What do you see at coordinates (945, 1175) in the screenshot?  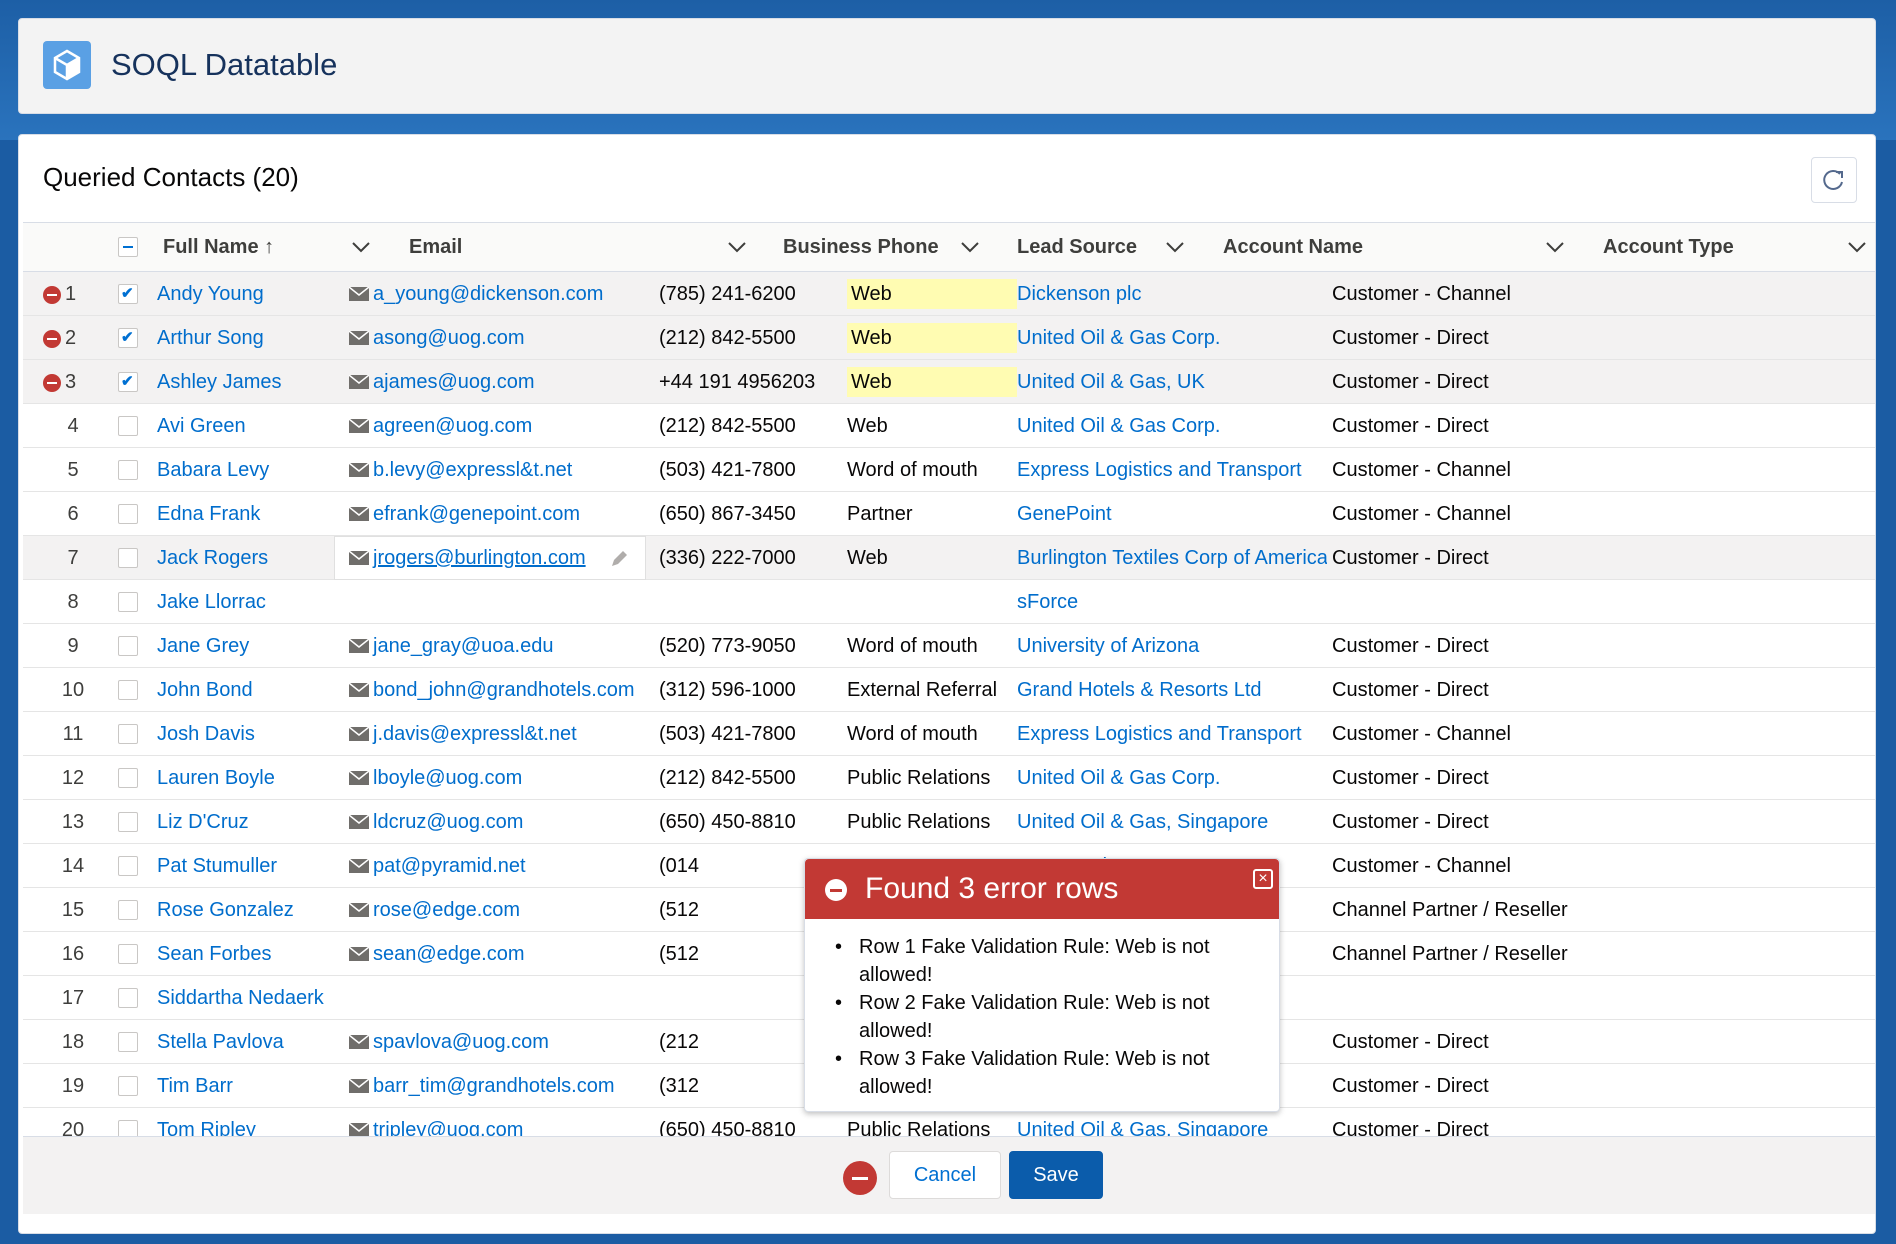 I see `cancel-button: Cancel` at bounding box center [945, 1175].